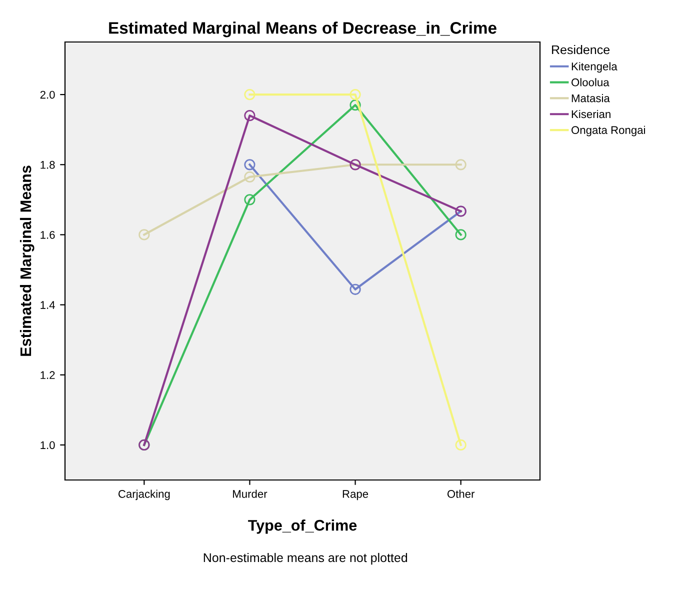 The height and width of the screenshot is (600, 694). What do you see at coordinates (47, 164) in the screenshot?
I see `y-tick-label: 1.8` at bounding box center [47, 164].